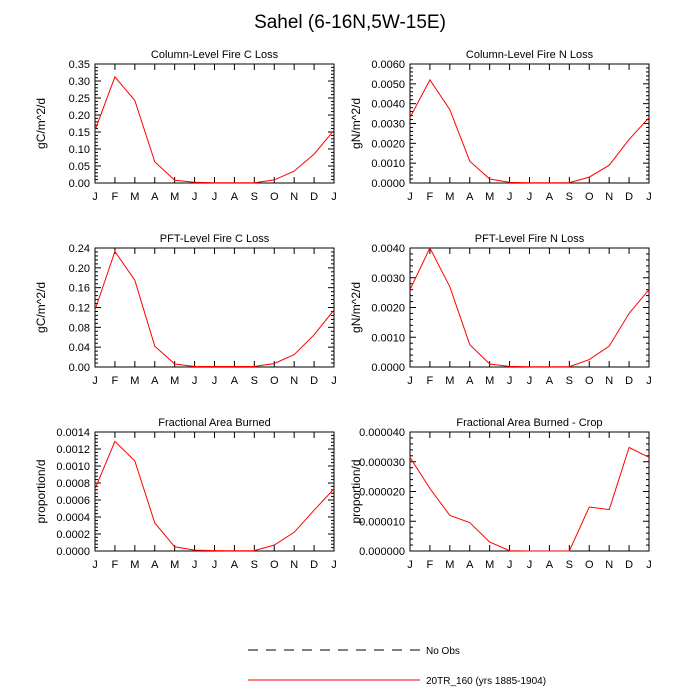 The image size is (700, 700). What do you see at coordinates (79, 348) in the screenshot?
I see `y-tick-label: 0.04` at bounding box center [79, 348].